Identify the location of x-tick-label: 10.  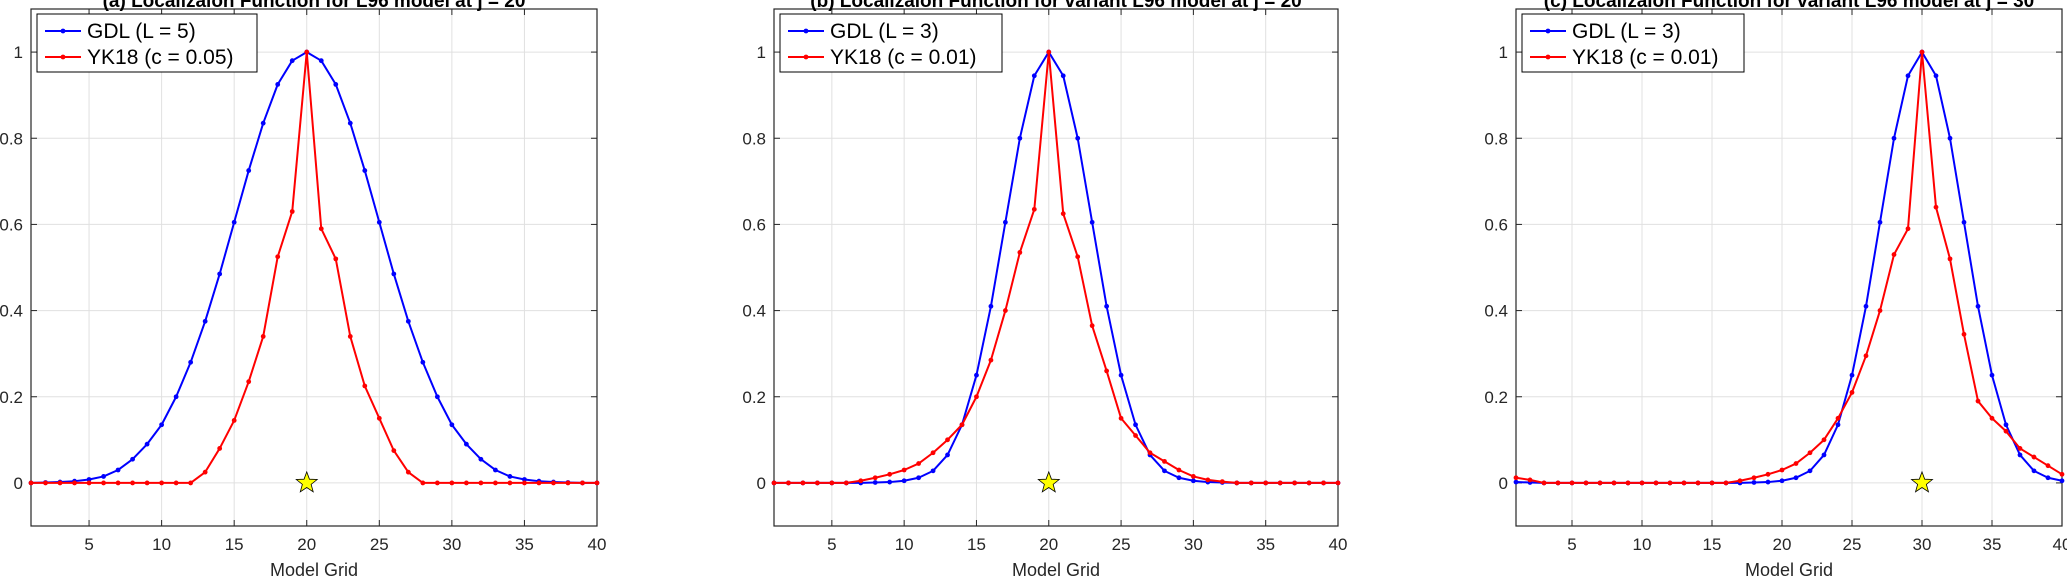
(1642, 544).